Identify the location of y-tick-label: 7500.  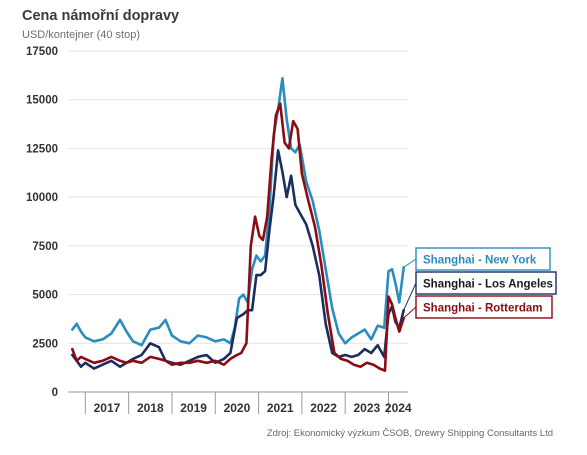
(45, 247).